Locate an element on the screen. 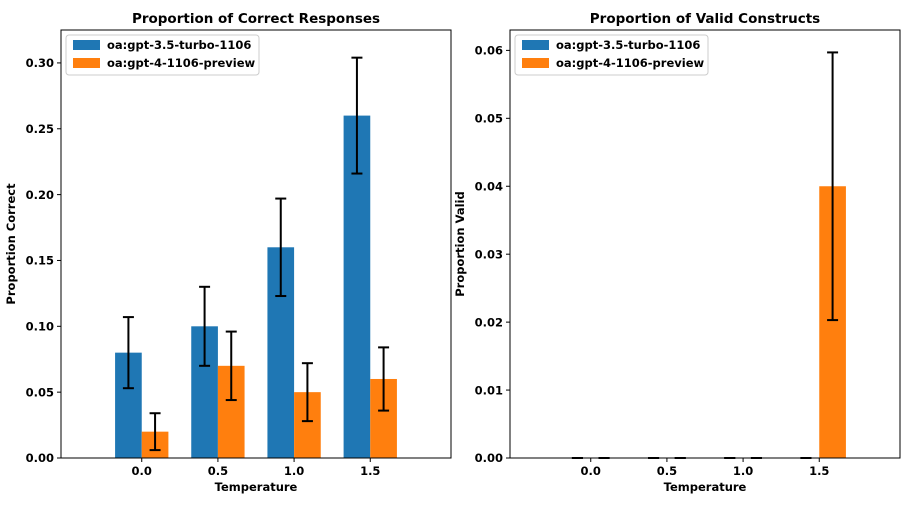 The width and height of the screenshot is (913, 507). y-tick-label-1-6: 0.06 is located at coordinates (489, 51).